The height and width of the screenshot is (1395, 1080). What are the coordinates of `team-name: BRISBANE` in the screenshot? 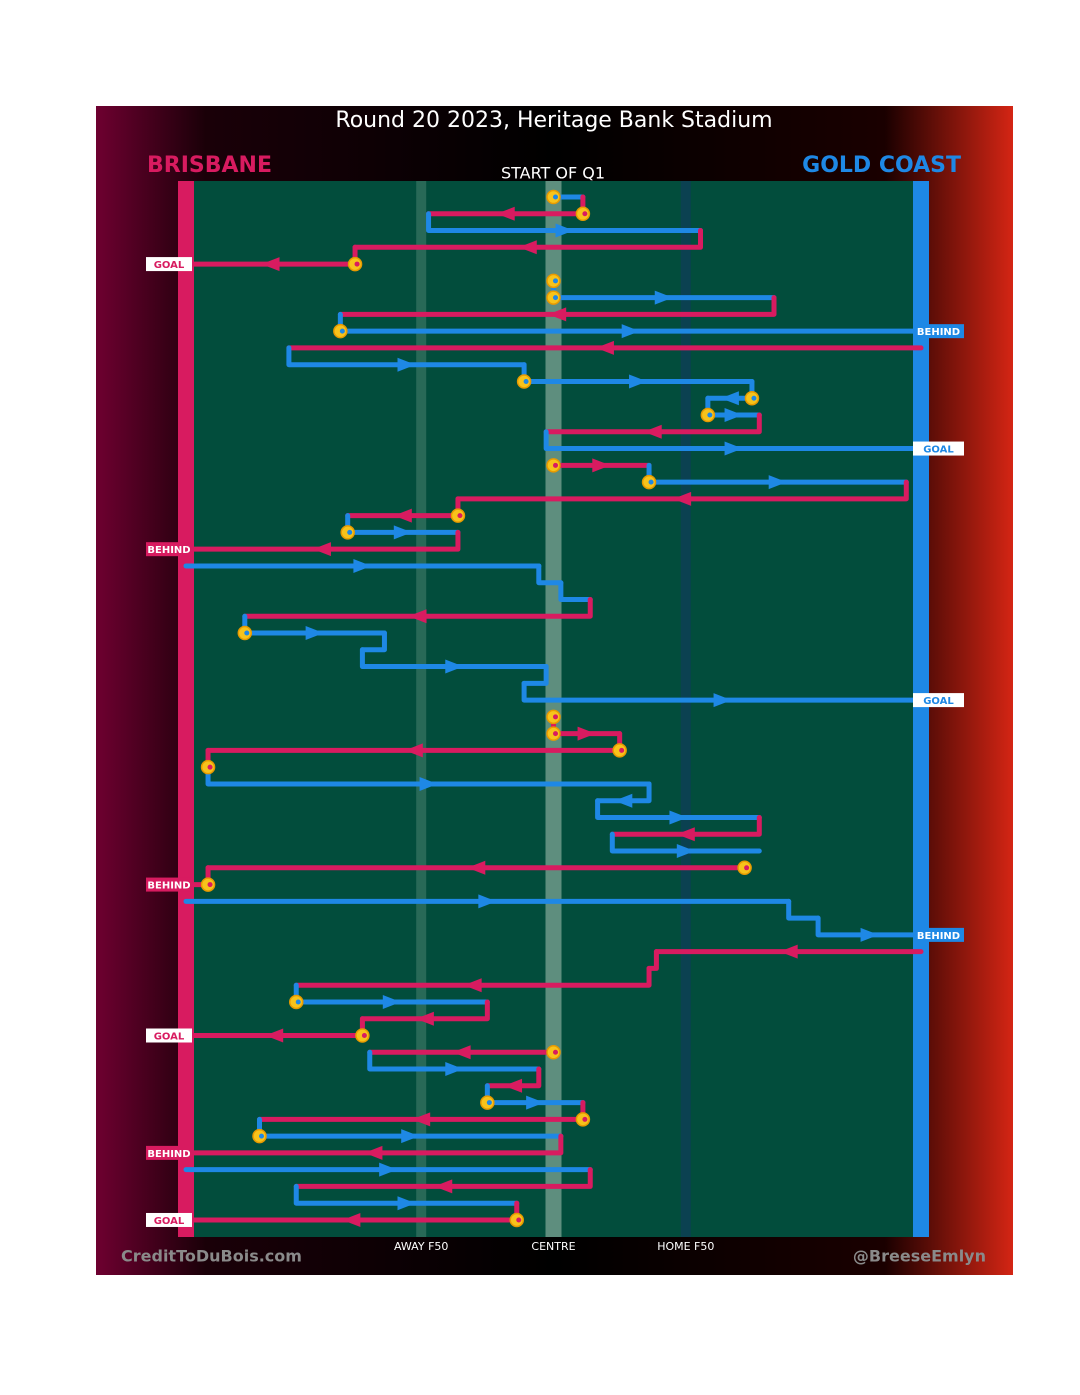 It's located at (209, 165).